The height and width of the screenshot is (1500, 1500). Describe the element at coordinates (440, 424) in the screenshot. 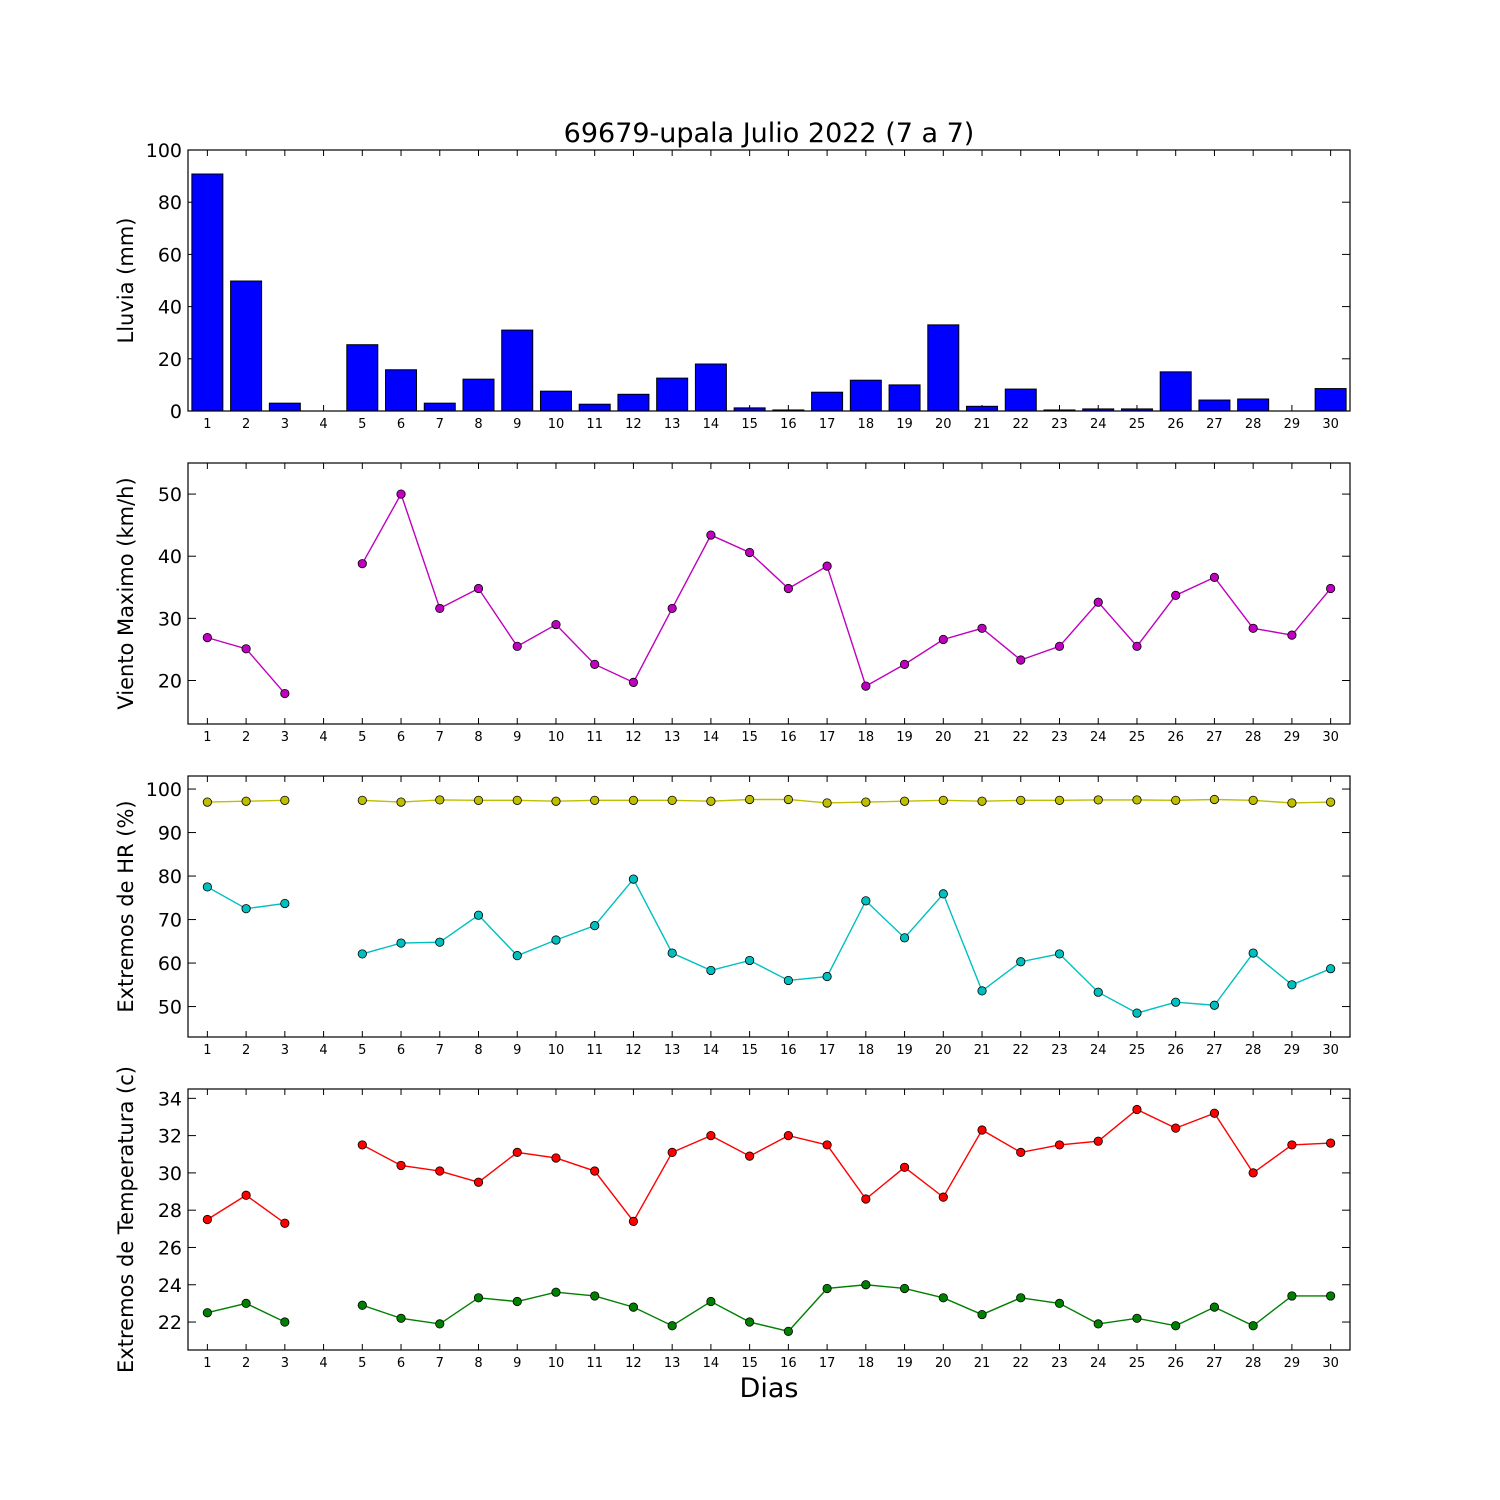

I see `x-tick-label: 7` at that location.